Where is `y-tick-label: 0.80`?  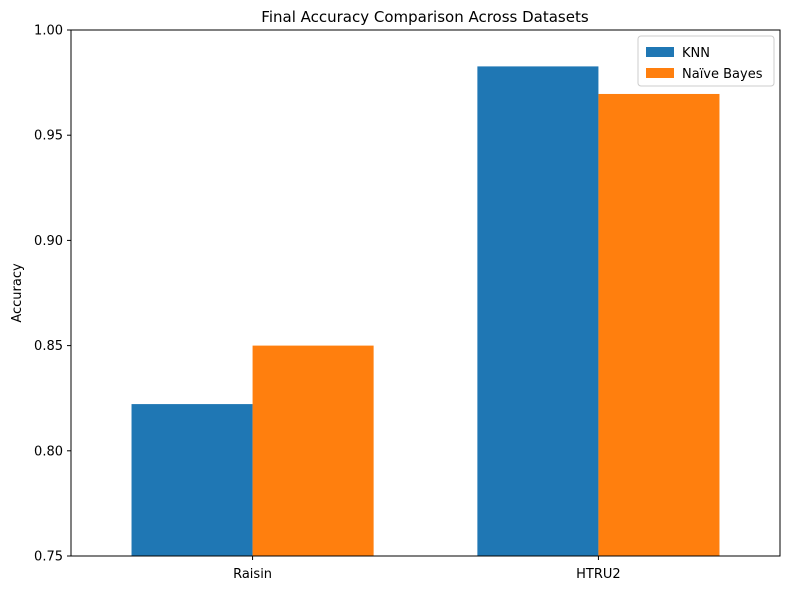
y-tick-label: 0.80 is located at coordinates (48, 451).